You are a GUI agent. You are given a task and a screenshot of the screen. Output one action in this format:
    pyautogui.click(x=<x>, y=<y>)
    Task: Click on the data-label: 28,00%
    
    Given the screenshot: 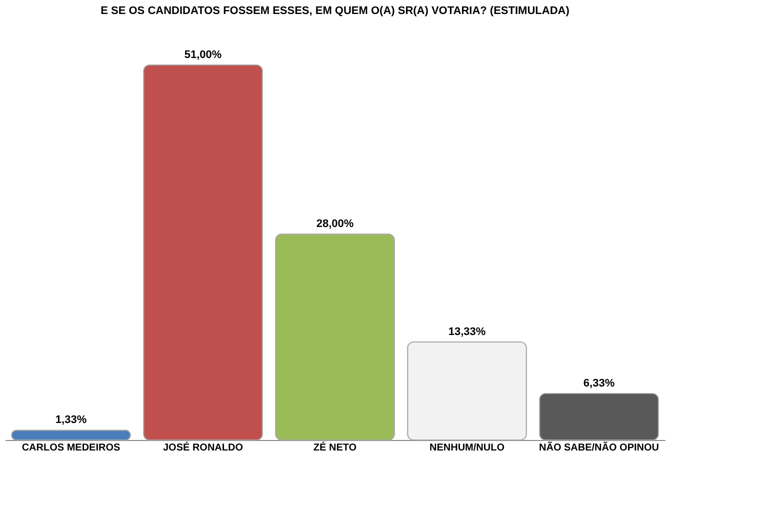 What is the action you would take?
    pyautogui.click(x=335, y=224)
    